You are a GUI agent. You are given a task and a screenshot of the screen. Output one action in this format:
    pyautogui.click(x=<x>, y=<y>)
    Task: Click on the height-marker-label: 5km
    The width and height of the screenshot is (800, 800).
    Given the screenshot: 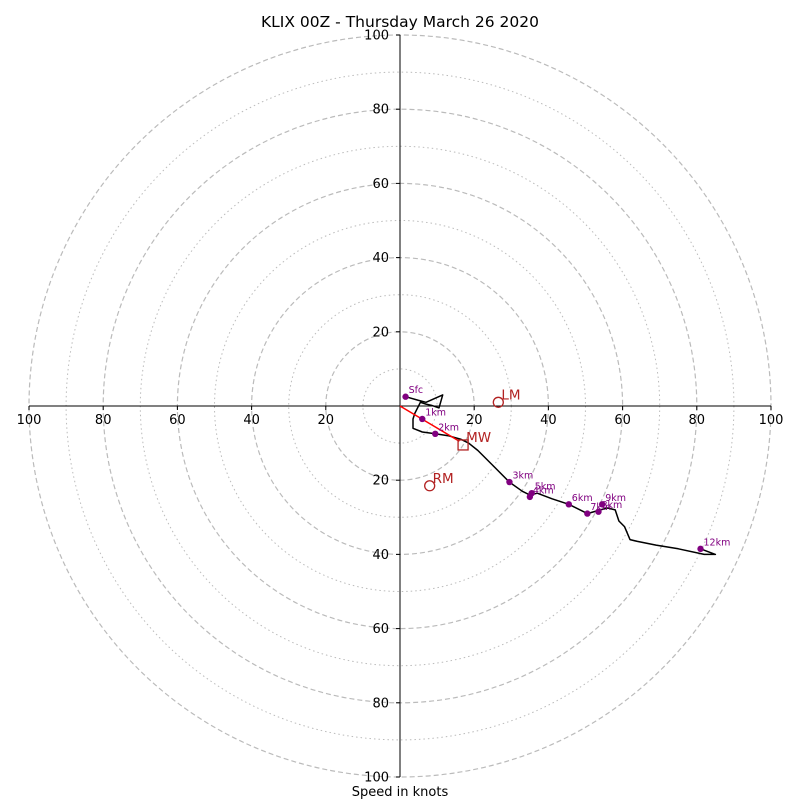 What is the action you would take?
    pyautogui.click(x=545, y=487)
    